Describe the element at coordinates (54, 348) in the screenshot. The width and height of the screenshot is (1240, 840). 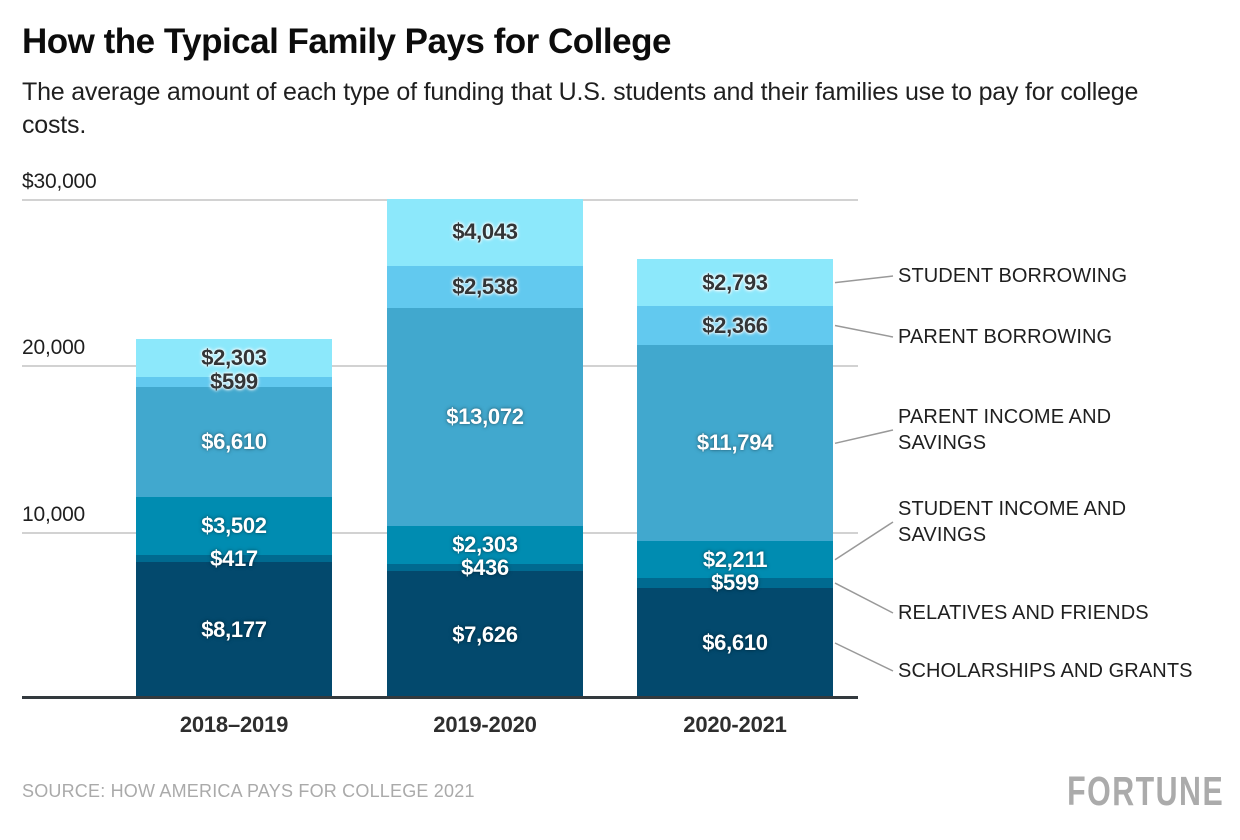
I see `y-tick-label: 20,000` at that location.